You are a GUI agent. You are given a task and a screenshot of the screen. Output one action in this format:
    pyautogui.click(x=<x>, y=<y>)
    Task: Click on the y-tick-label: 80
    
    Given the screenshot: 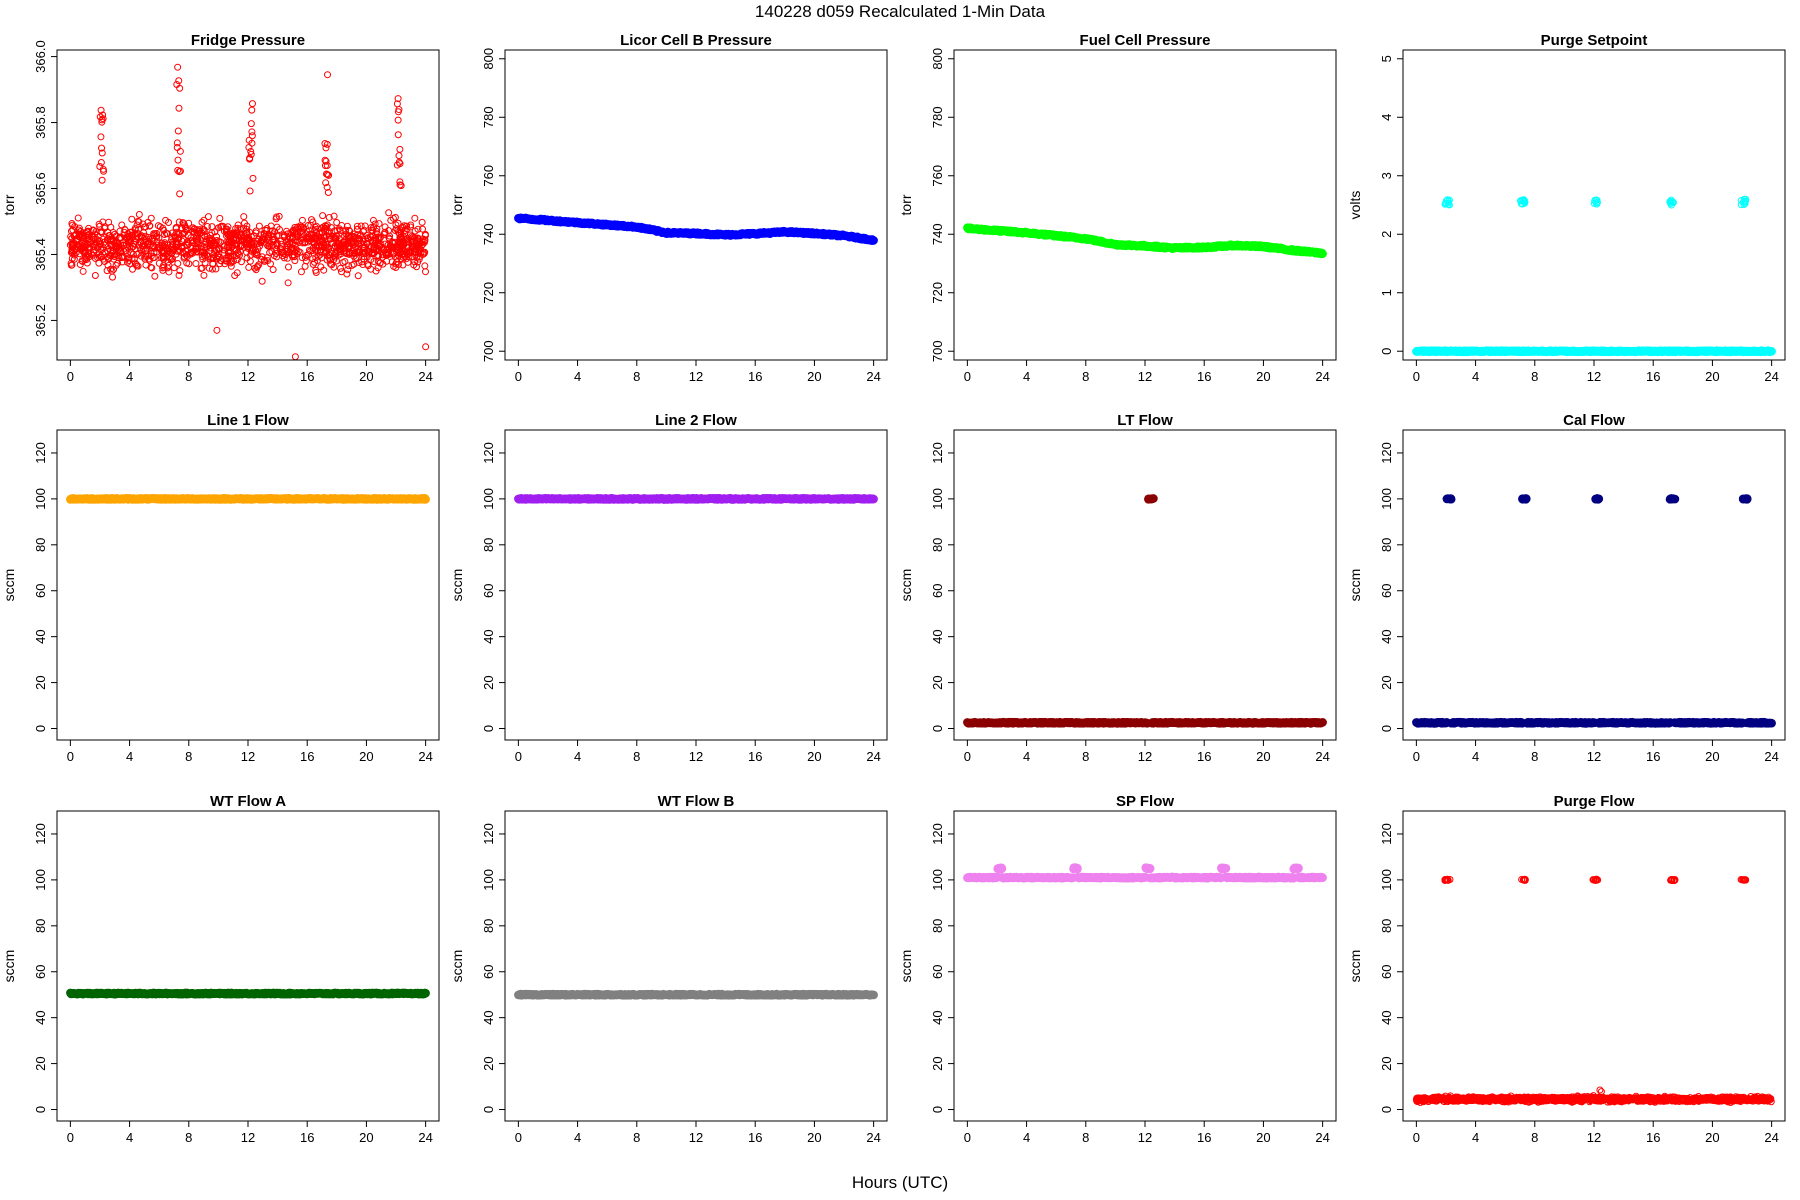 What is the action you would take?
    pyautogui.click(x=937, y=545)
    